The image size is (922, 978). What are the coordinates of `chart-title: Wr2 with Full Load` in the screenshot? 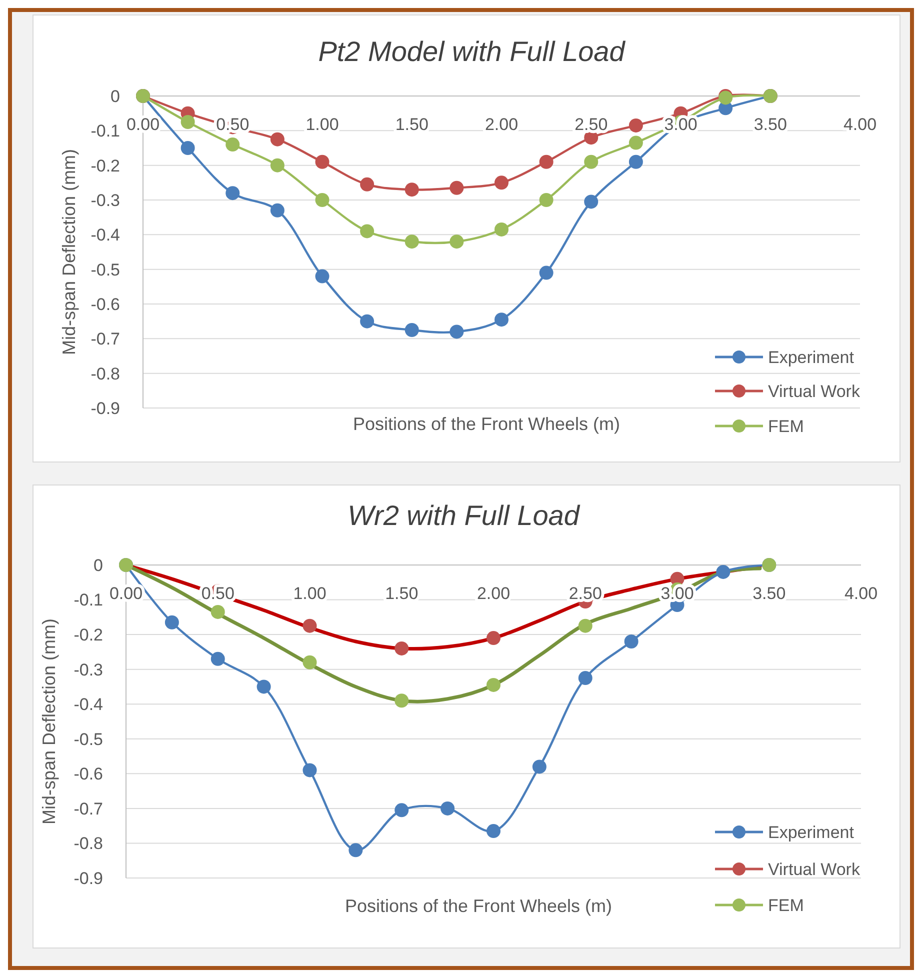 It's located at (464, 515).